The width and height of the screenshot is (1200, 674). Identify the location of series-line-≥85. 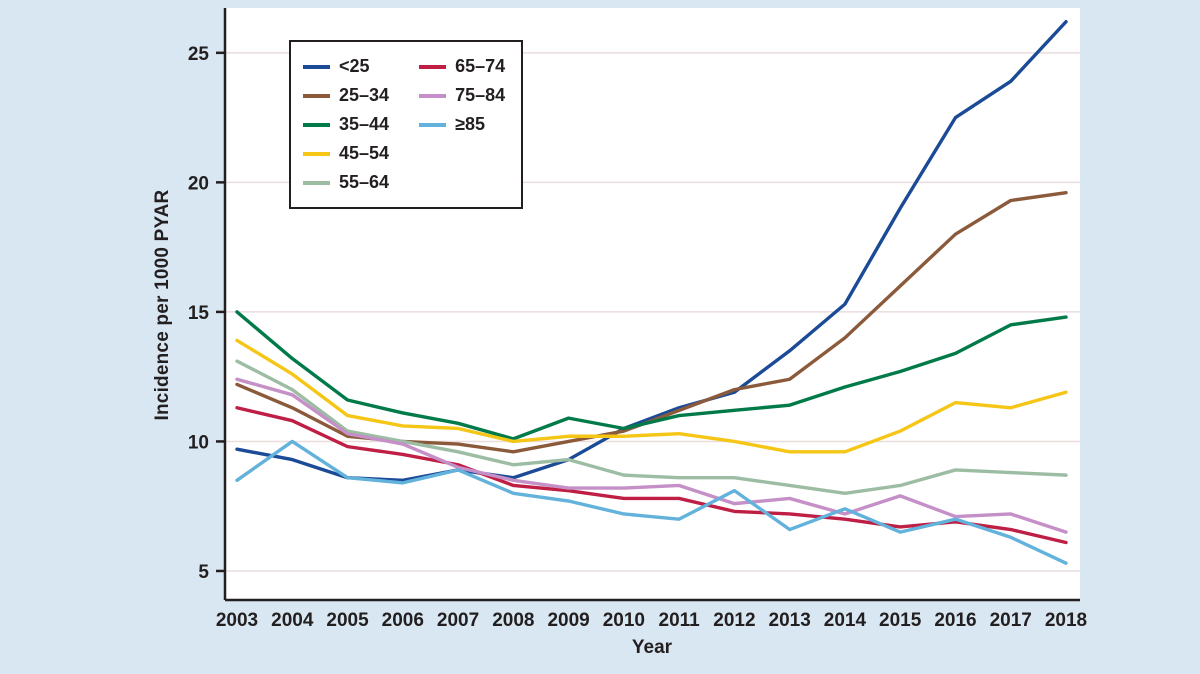
(651, 502).